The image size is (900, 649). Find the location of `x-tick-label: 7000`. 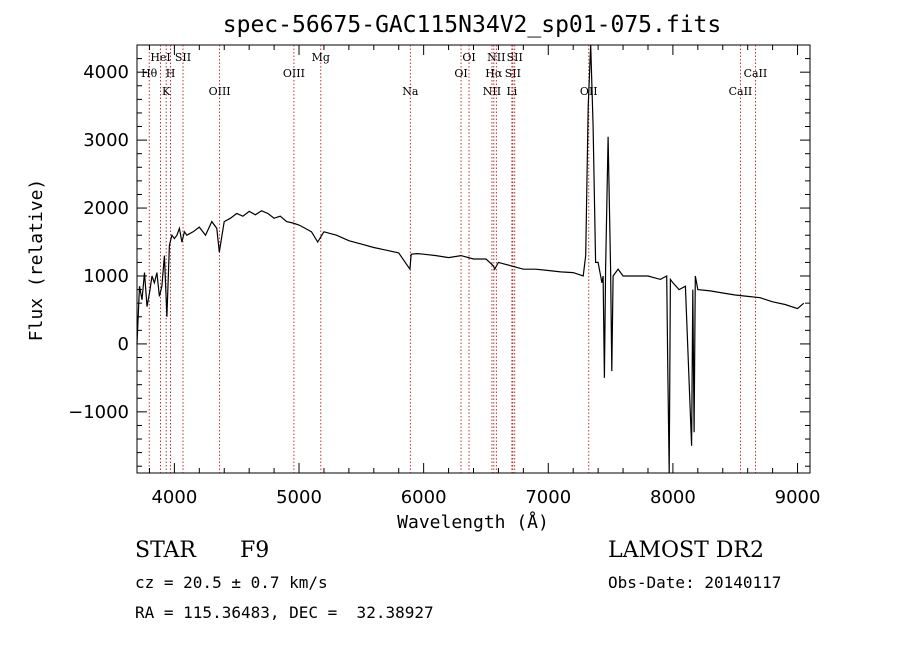

x-tick-label: 7000 is located at coordinates (548, 497).